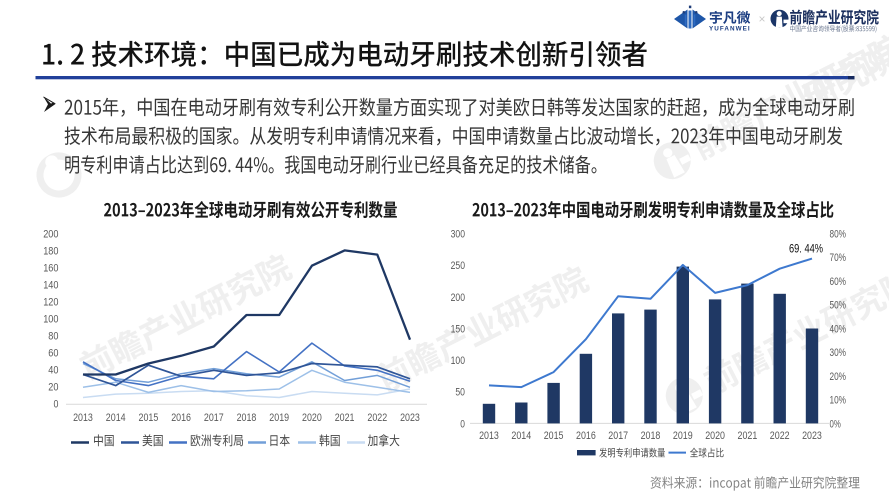 The image size is (889, 500). I want to click on svg-text: 50%, so click(838, 306).